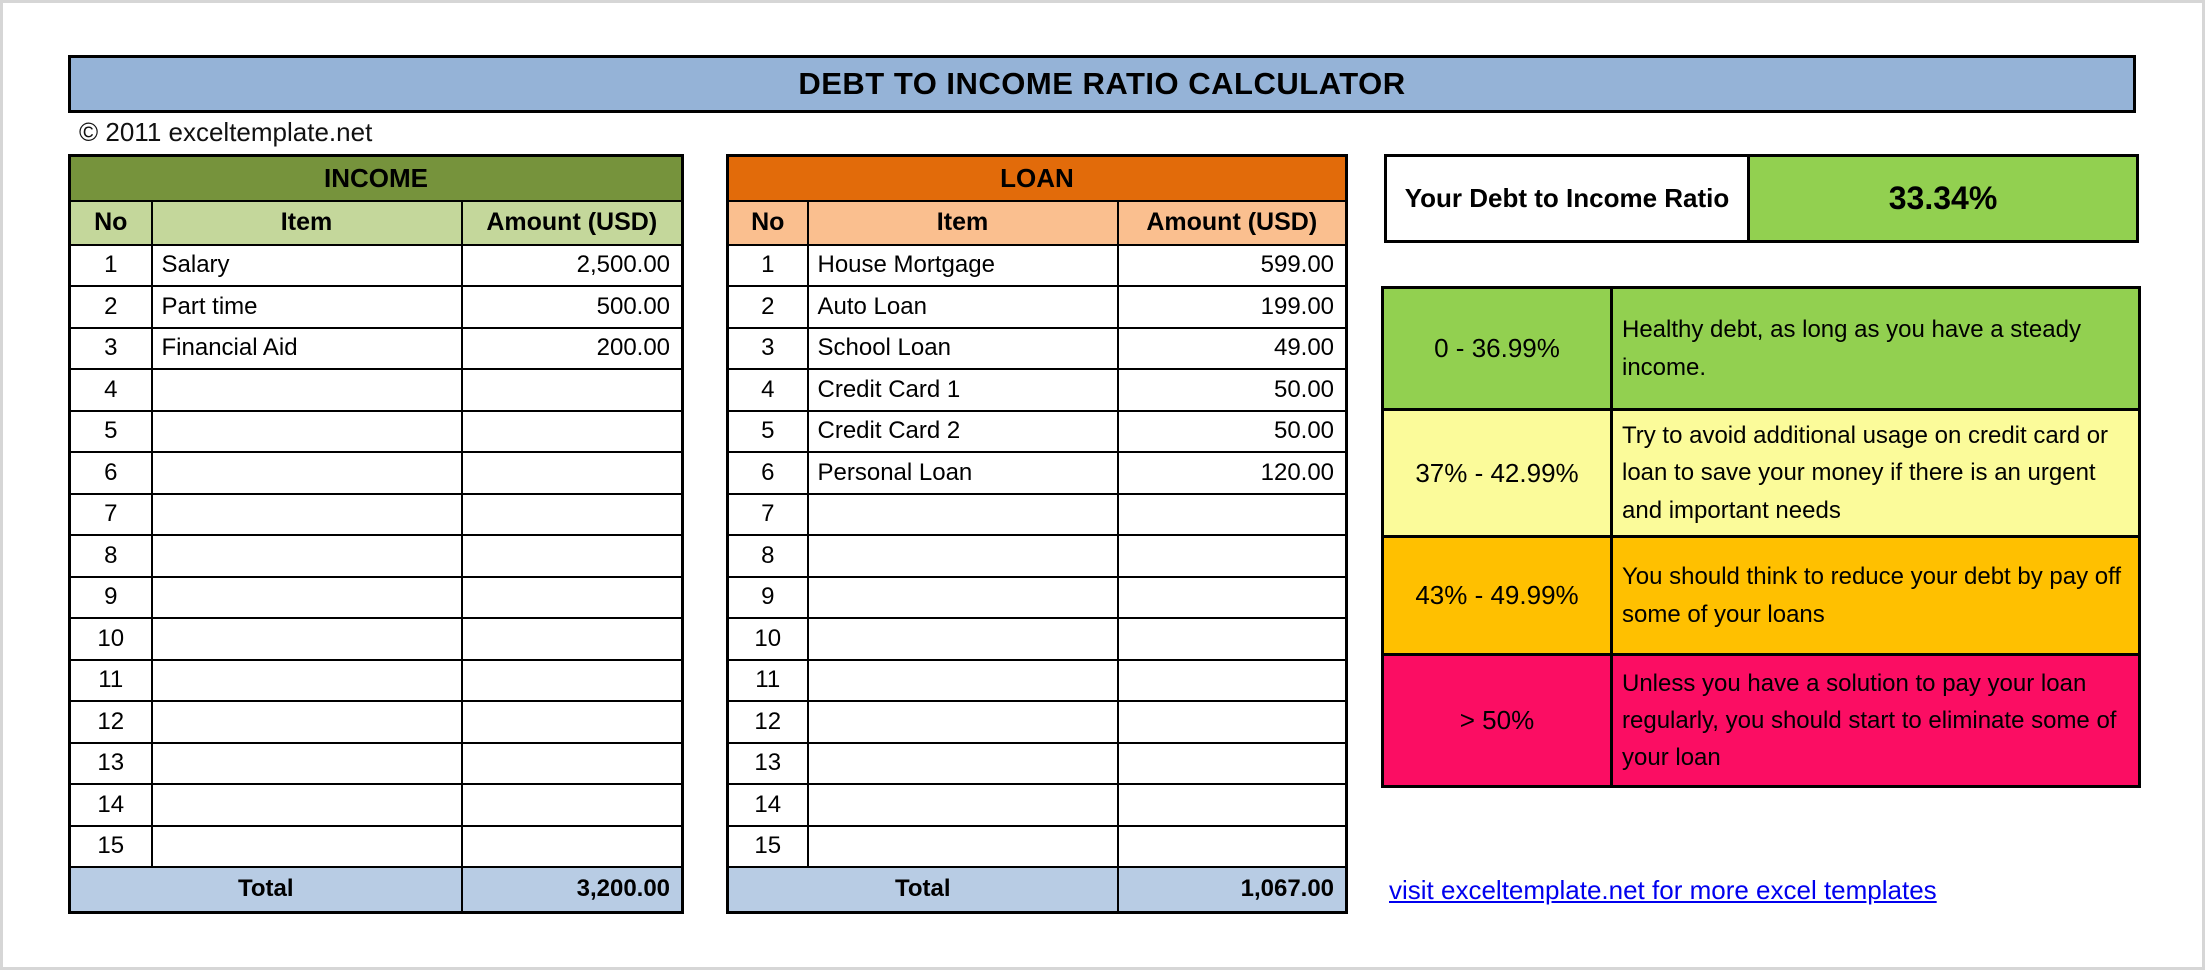 This screenshot has width=2205, height=970. Describe the element at coordinates (962, 348) in the screenshot. I see `item-cell: School Loan` at that location.